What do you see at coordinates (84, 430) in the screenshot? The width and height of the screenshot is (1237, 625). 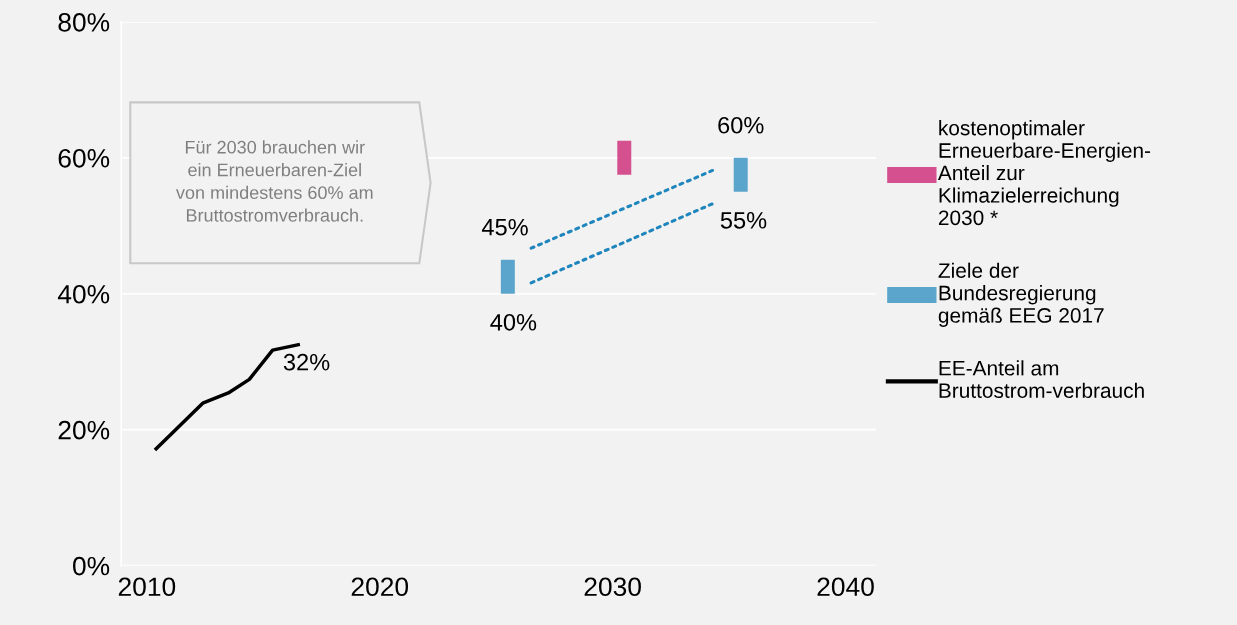 I see `y-tick-label: 20%` at bounding box center [84, 430].